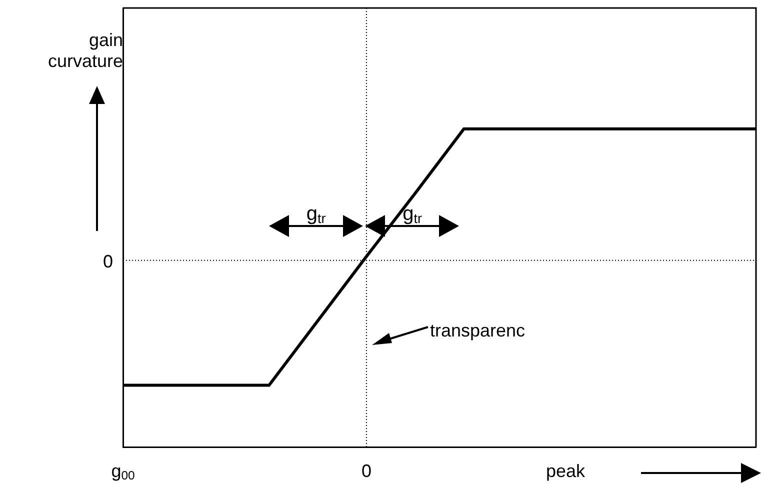 Image resolution: width=764 pixels, height=489 pixels. I want to click on y-axis-title: gain curvature, so click(84, 51).